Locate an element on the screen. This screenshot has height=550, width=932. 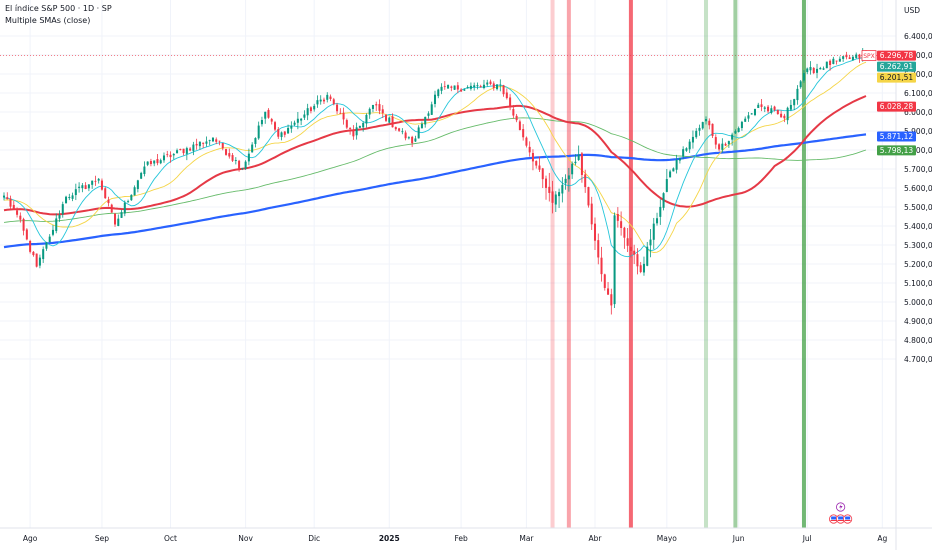
price-tag-value: 6.028,28 is located at coordinates (897, 106).